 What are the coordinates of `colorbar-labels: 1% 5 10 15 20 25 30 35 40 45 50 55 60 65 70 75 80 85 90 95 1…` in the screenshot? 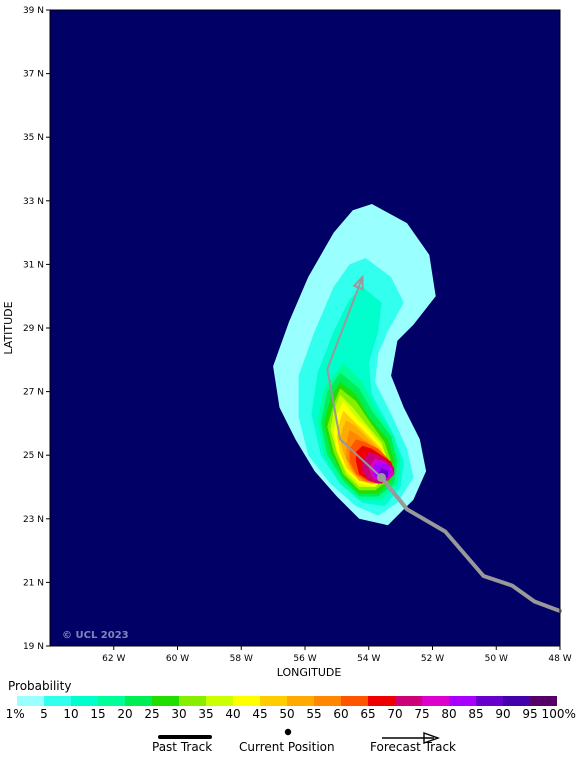 It's located at (290, 715).